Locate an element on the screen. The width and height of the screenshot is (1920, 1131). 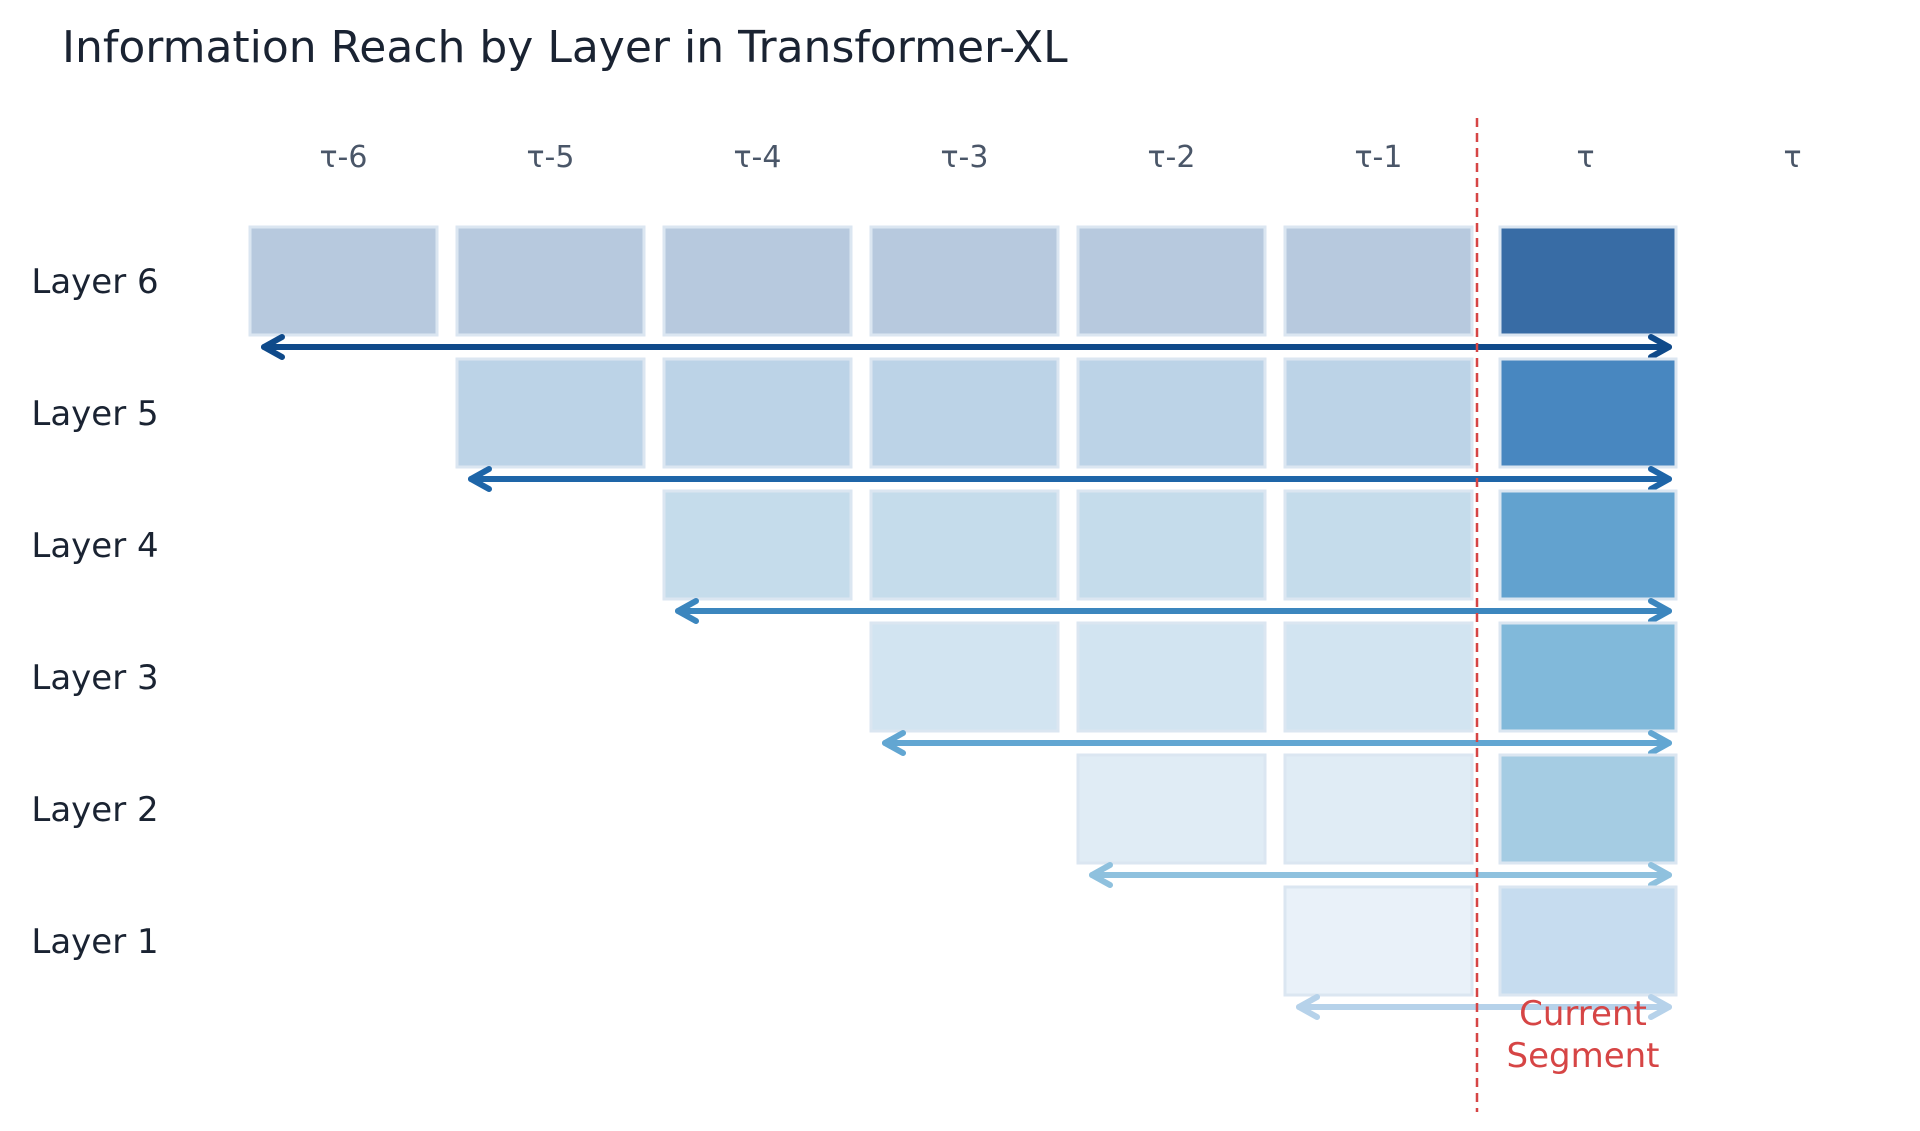
layer-label: Layer 3 is located at coordinates (94, 678).